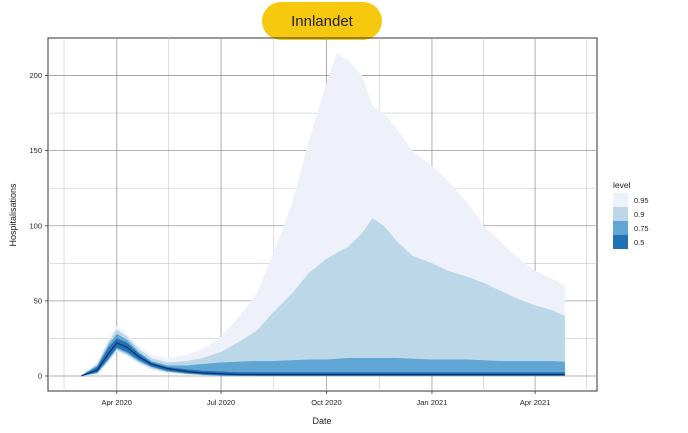 The width and height of the screenshot is (688, 433). I want to click on chart-title: Innlandet, so click(322, 21).